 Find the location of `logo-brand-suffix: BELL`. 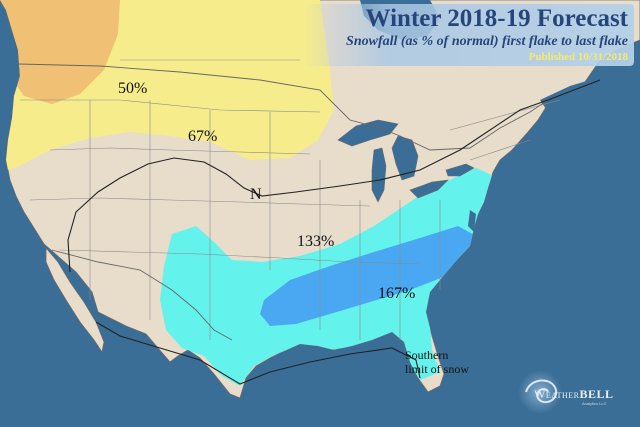

logo-brand-suffix: BELL is located at coordinates (596, 394).